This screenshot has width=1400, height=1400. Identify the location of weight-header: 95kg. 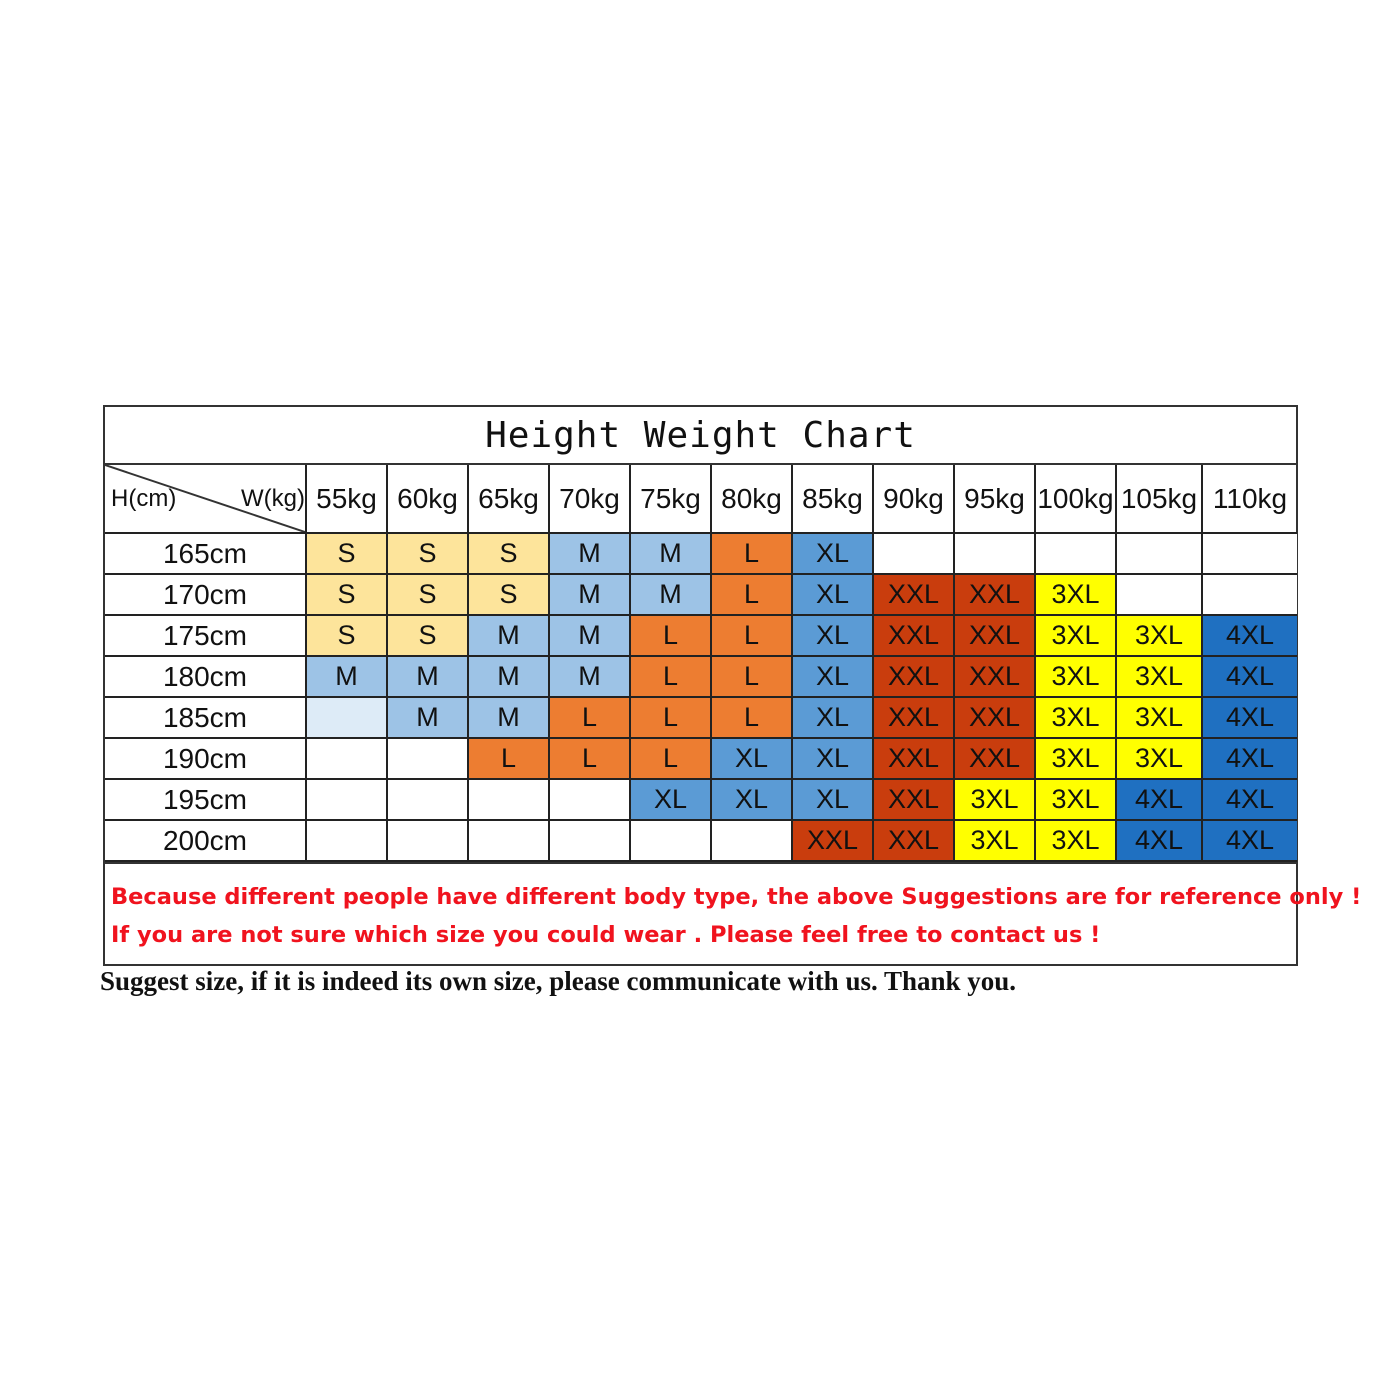
(994, 499).